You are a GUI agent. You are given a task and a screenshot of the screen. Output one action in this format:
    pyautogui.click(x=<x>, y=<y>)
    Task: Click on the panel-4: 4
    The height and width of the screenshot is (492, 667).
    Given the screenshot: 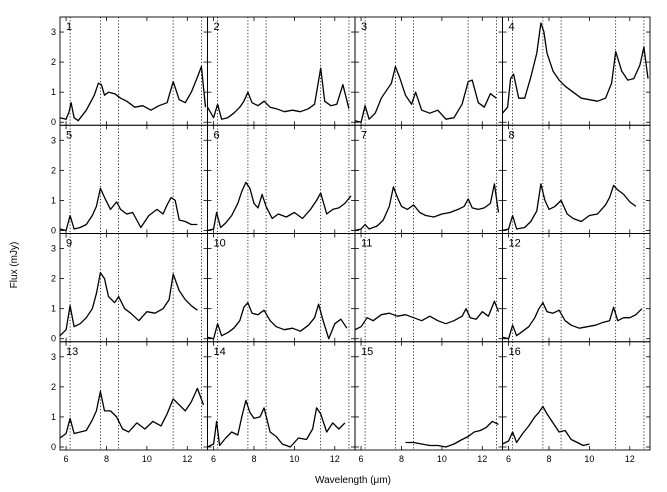 What is the action you would take?
    pyautogui.click(x=576, y=71)
    